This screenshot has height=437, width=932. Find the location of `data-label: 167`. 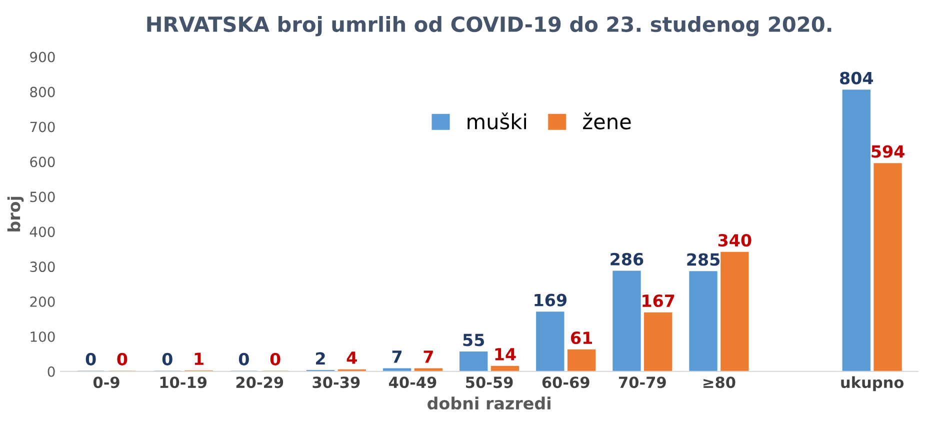

data-label: 167 is located at coordinates (658, 301).